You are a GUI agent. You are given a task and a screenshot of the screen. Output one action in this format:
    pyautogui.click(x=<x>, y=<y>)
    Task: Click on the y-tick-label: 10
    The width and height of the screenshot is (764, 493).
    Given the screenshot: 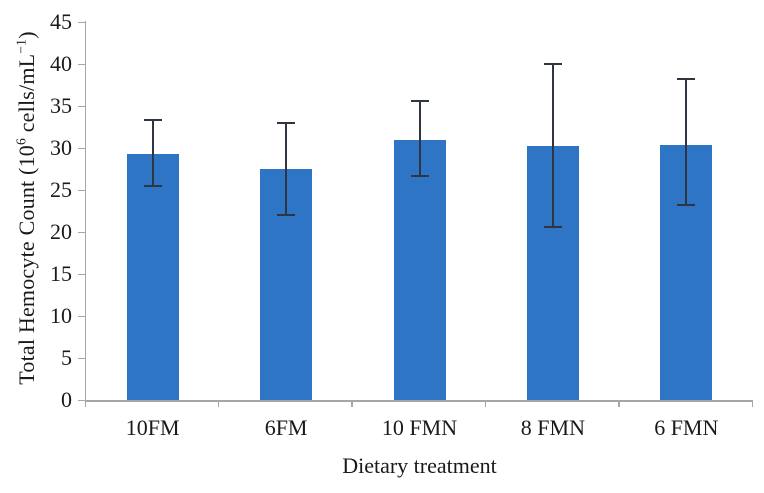 What is the action you would take?
    pyautogui.click(x=61, y=315)
    